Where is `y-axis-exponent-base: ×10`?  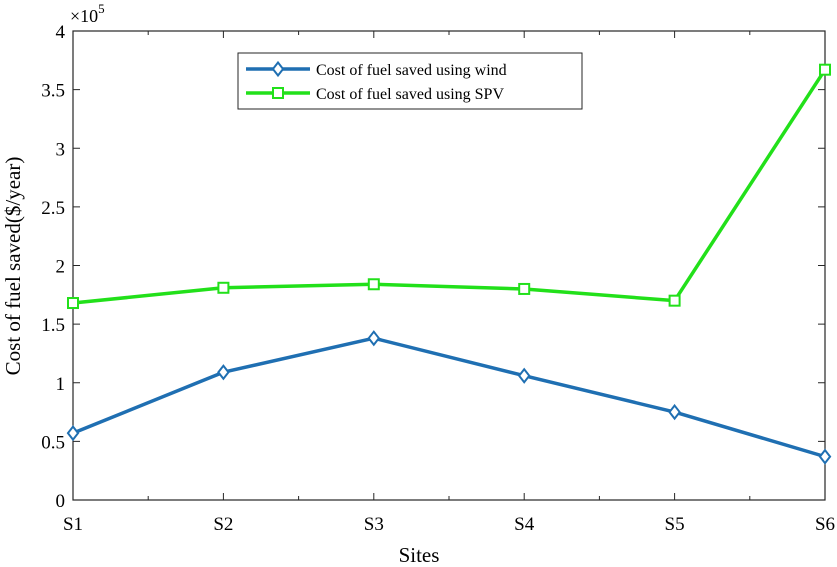
y-axis-exponent-base: ×10 is located at coordinates (84, 16).